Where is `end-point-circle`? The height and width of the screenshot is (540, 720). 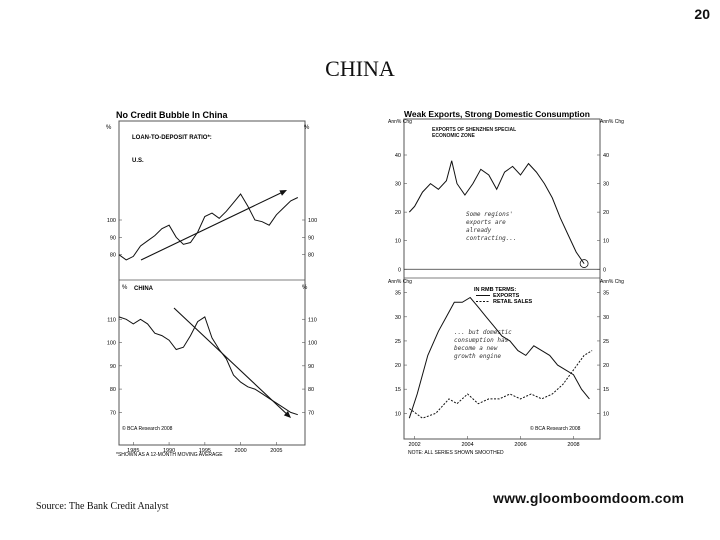
end-point-circle is located at coordinates (584, 263).